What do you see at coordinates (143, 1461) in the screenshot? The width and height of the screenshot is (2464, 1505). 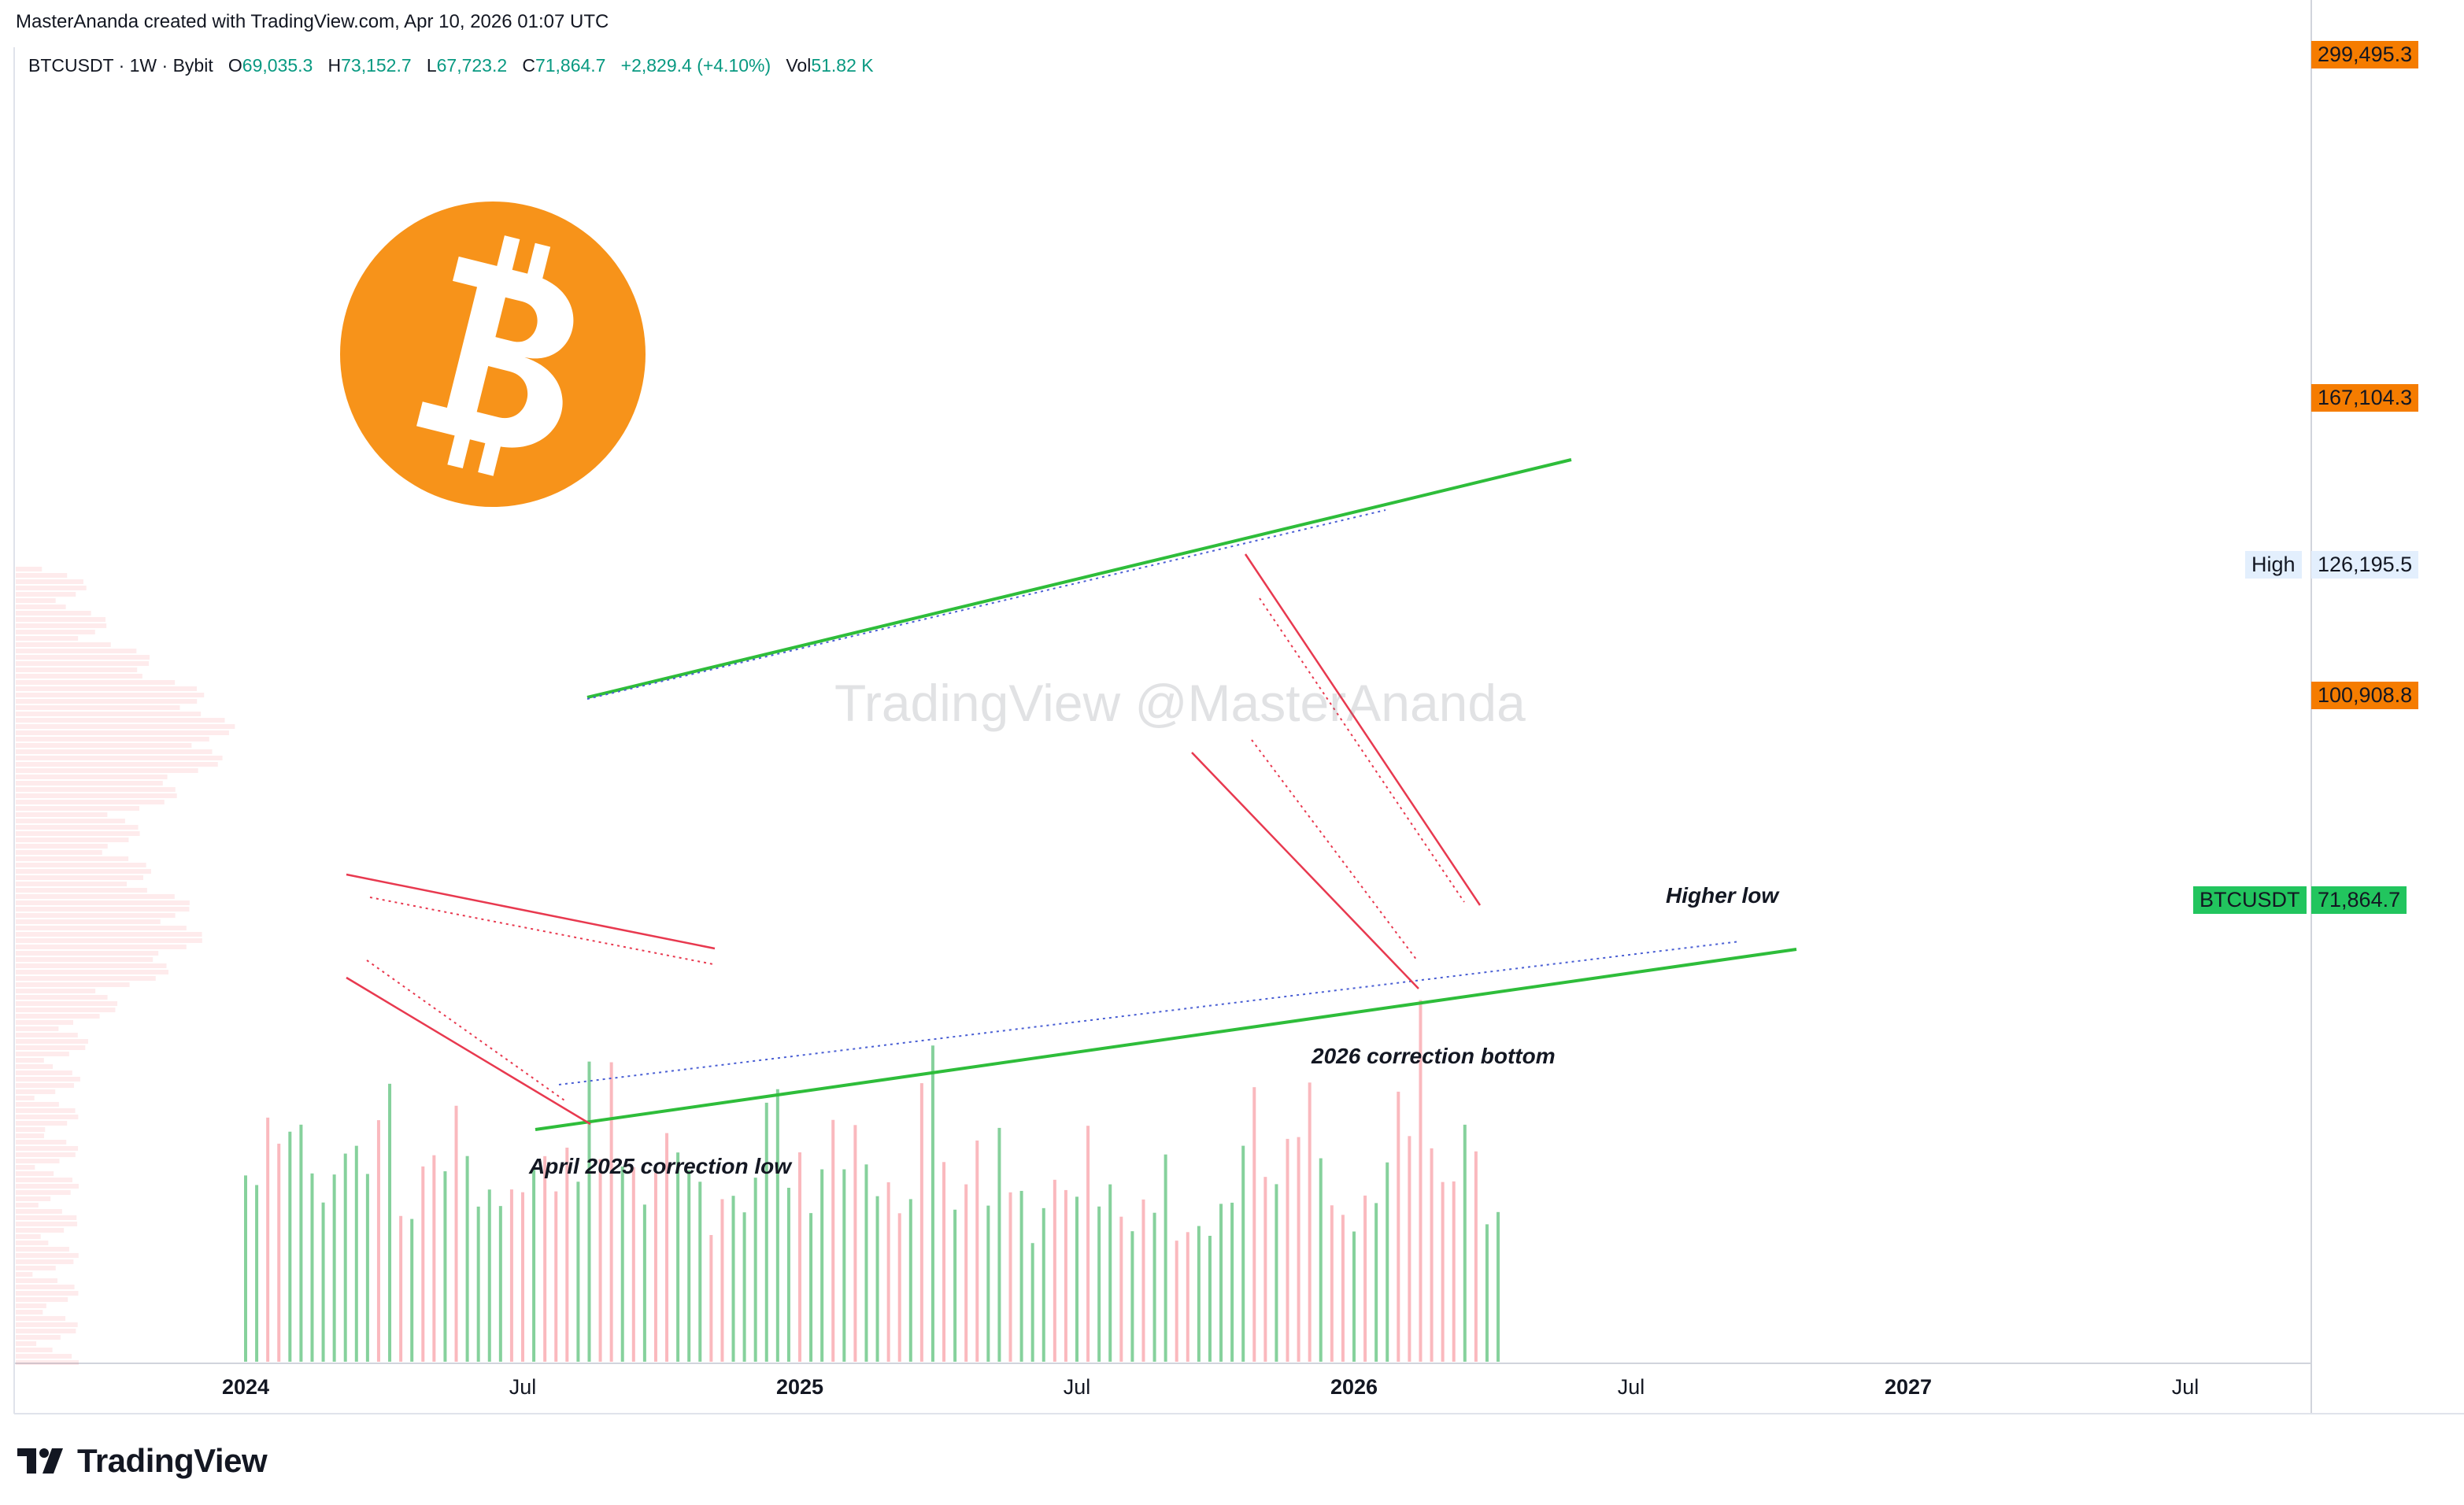 I see `tradingview-footer: TradingView` at bounding box center [143, 1461].